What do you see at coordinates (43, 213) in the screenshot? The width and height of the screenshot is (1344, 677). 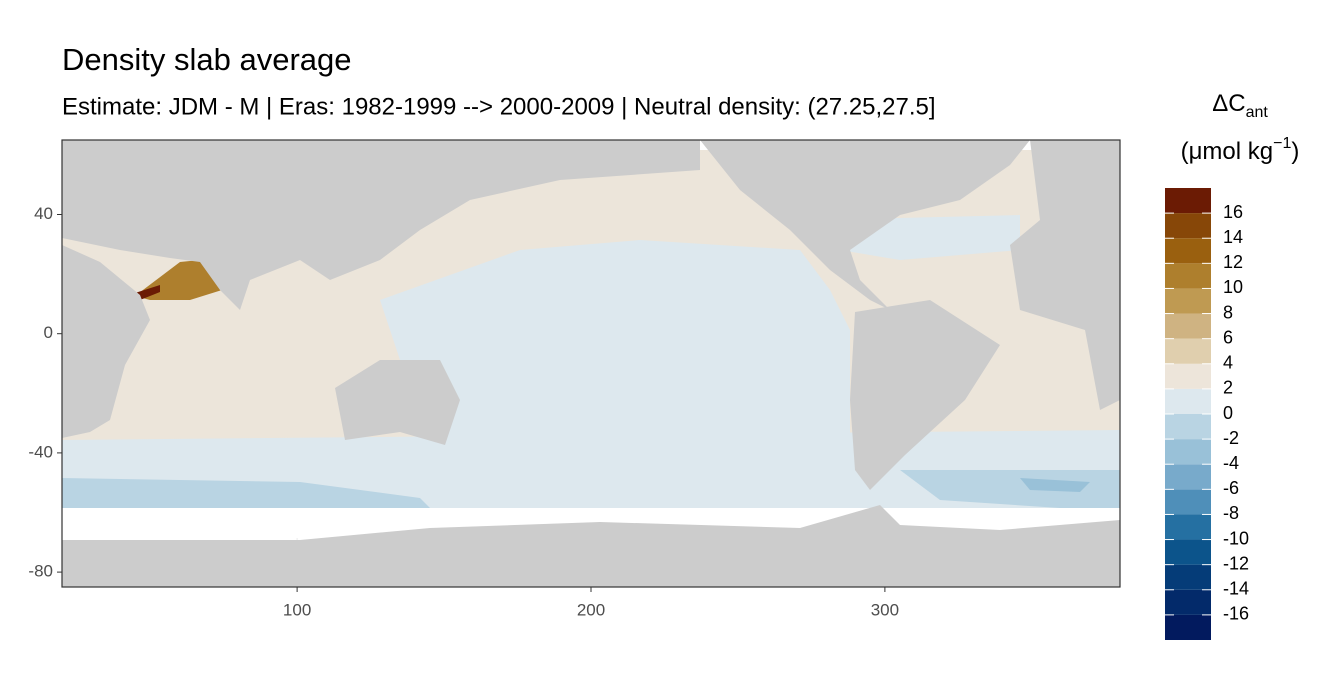 I see `y-tick-label: 40` at bounding box center [43, 213].